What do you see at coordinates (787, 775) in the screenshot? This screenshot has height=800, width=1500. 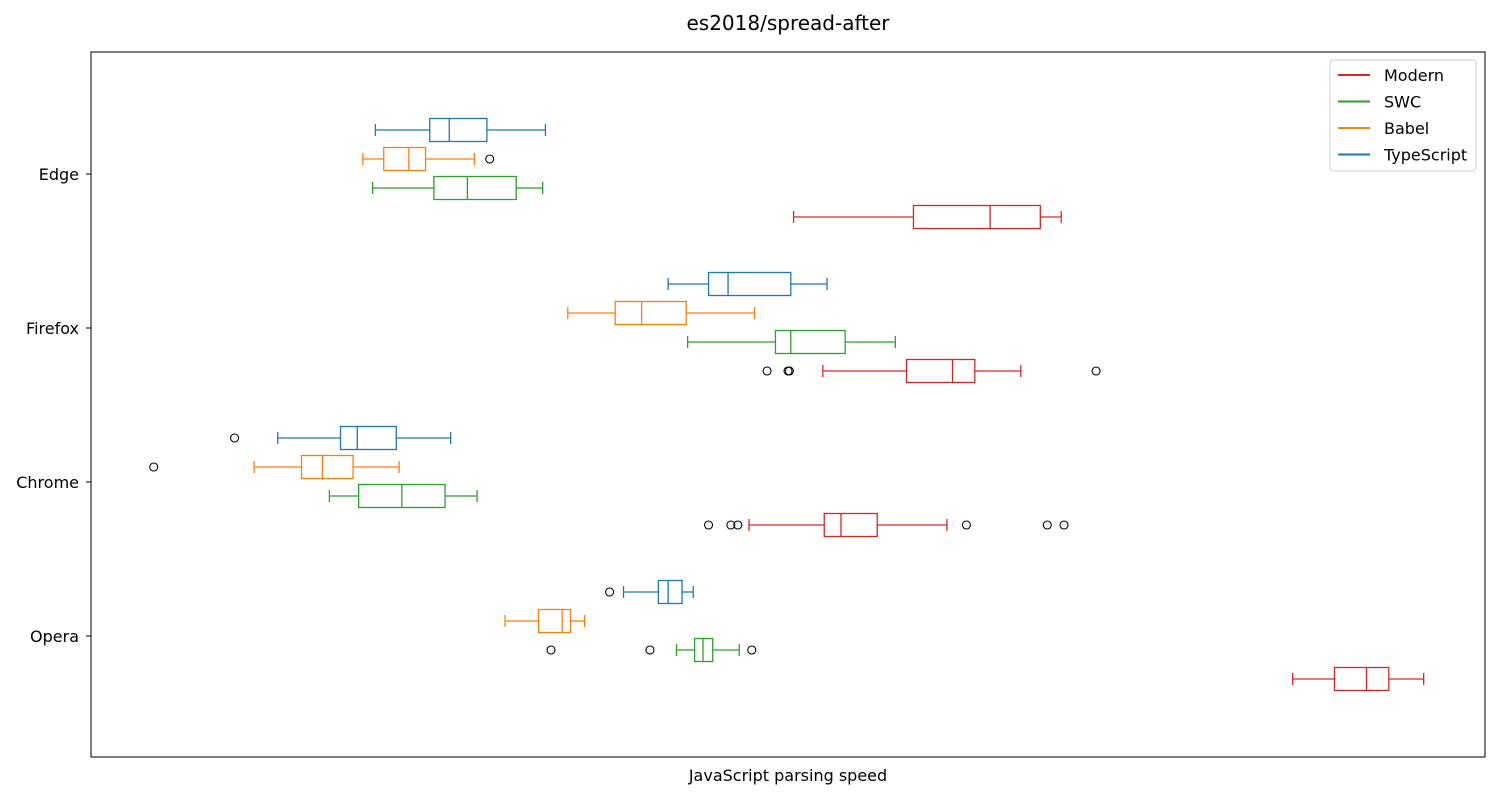 I see `x-axis-label: JavaScript parsing speed` at bounding box center [787, 775].